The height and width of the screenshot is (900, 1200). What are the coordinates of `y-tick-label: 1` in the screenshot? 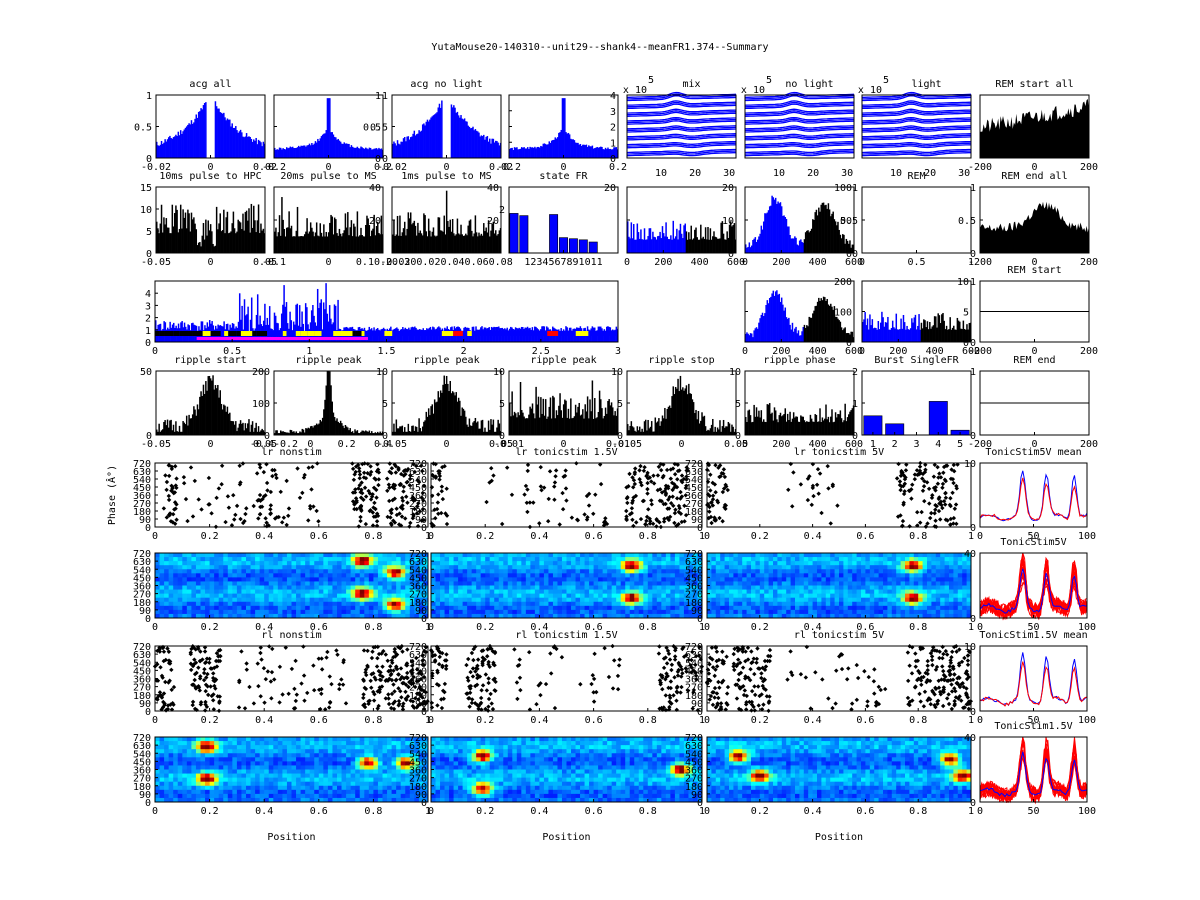 It's located at (148, 331).